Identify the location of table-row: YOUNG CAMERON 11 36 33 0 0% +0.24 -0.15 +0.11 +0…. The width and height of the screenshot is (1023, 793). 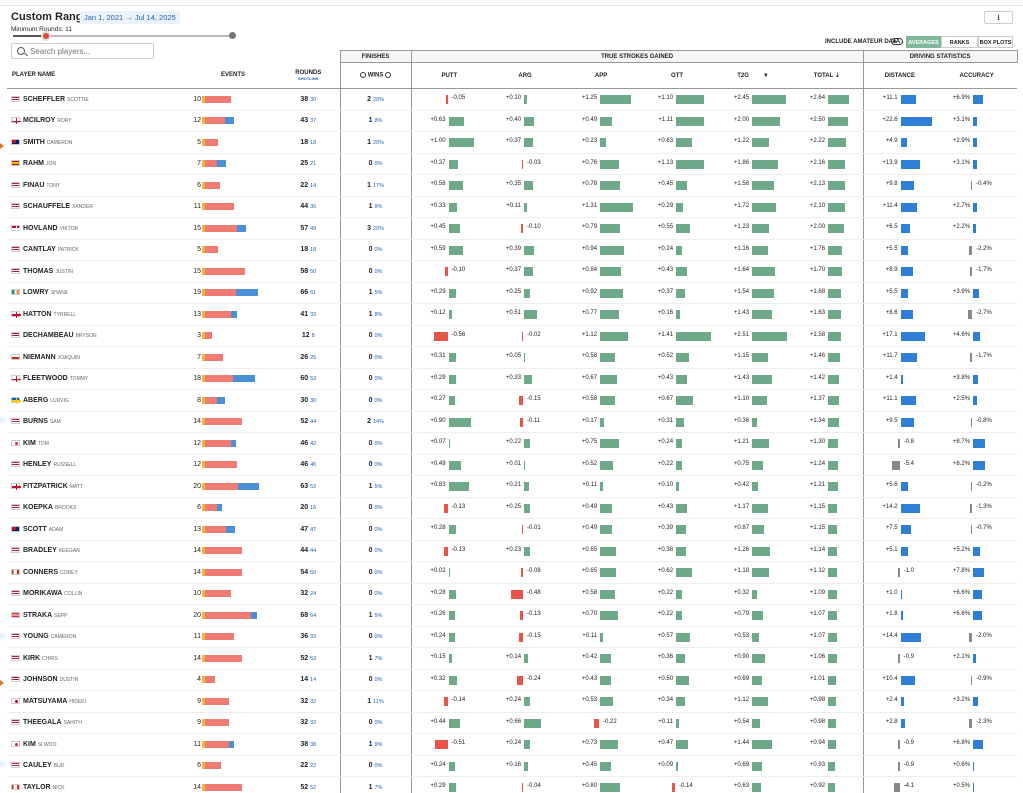
(512, 637).